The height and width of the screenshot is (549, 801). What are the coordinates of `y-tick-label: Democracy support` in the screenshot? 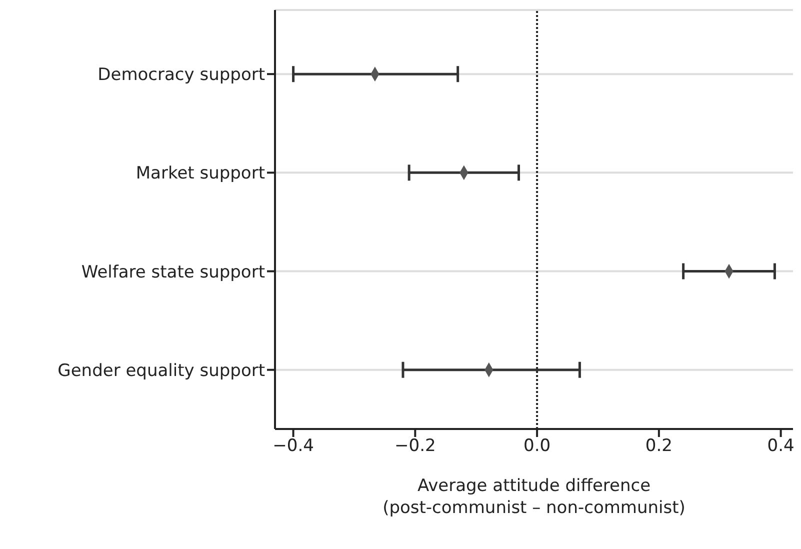 It's located at (182, 75).